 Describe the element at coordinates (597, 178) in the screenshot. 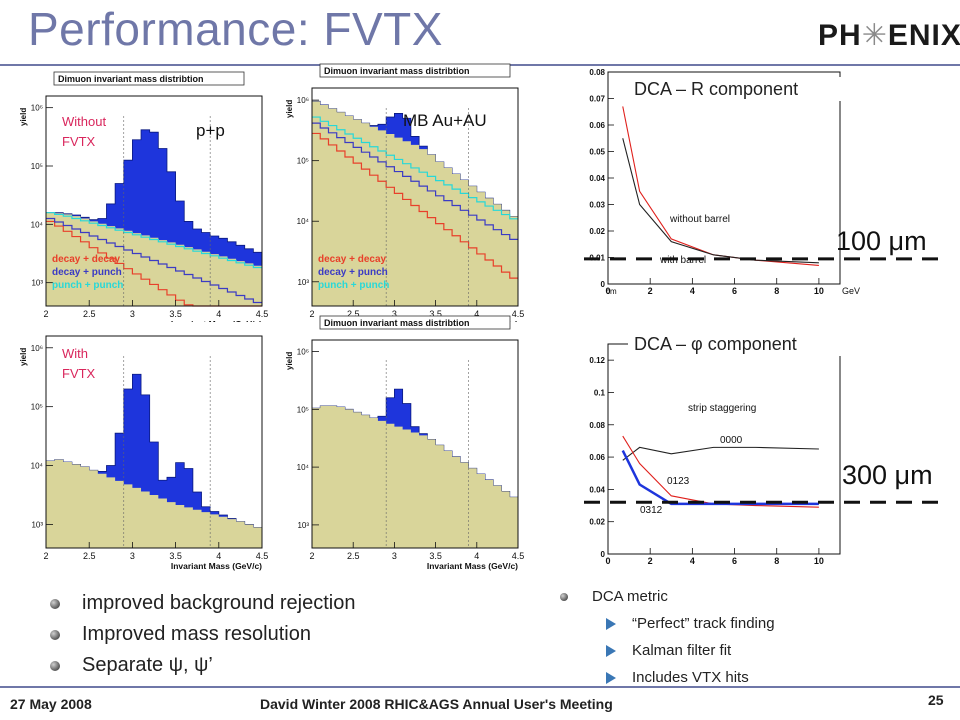

I see `y-tick-label: 0.04` at that location.